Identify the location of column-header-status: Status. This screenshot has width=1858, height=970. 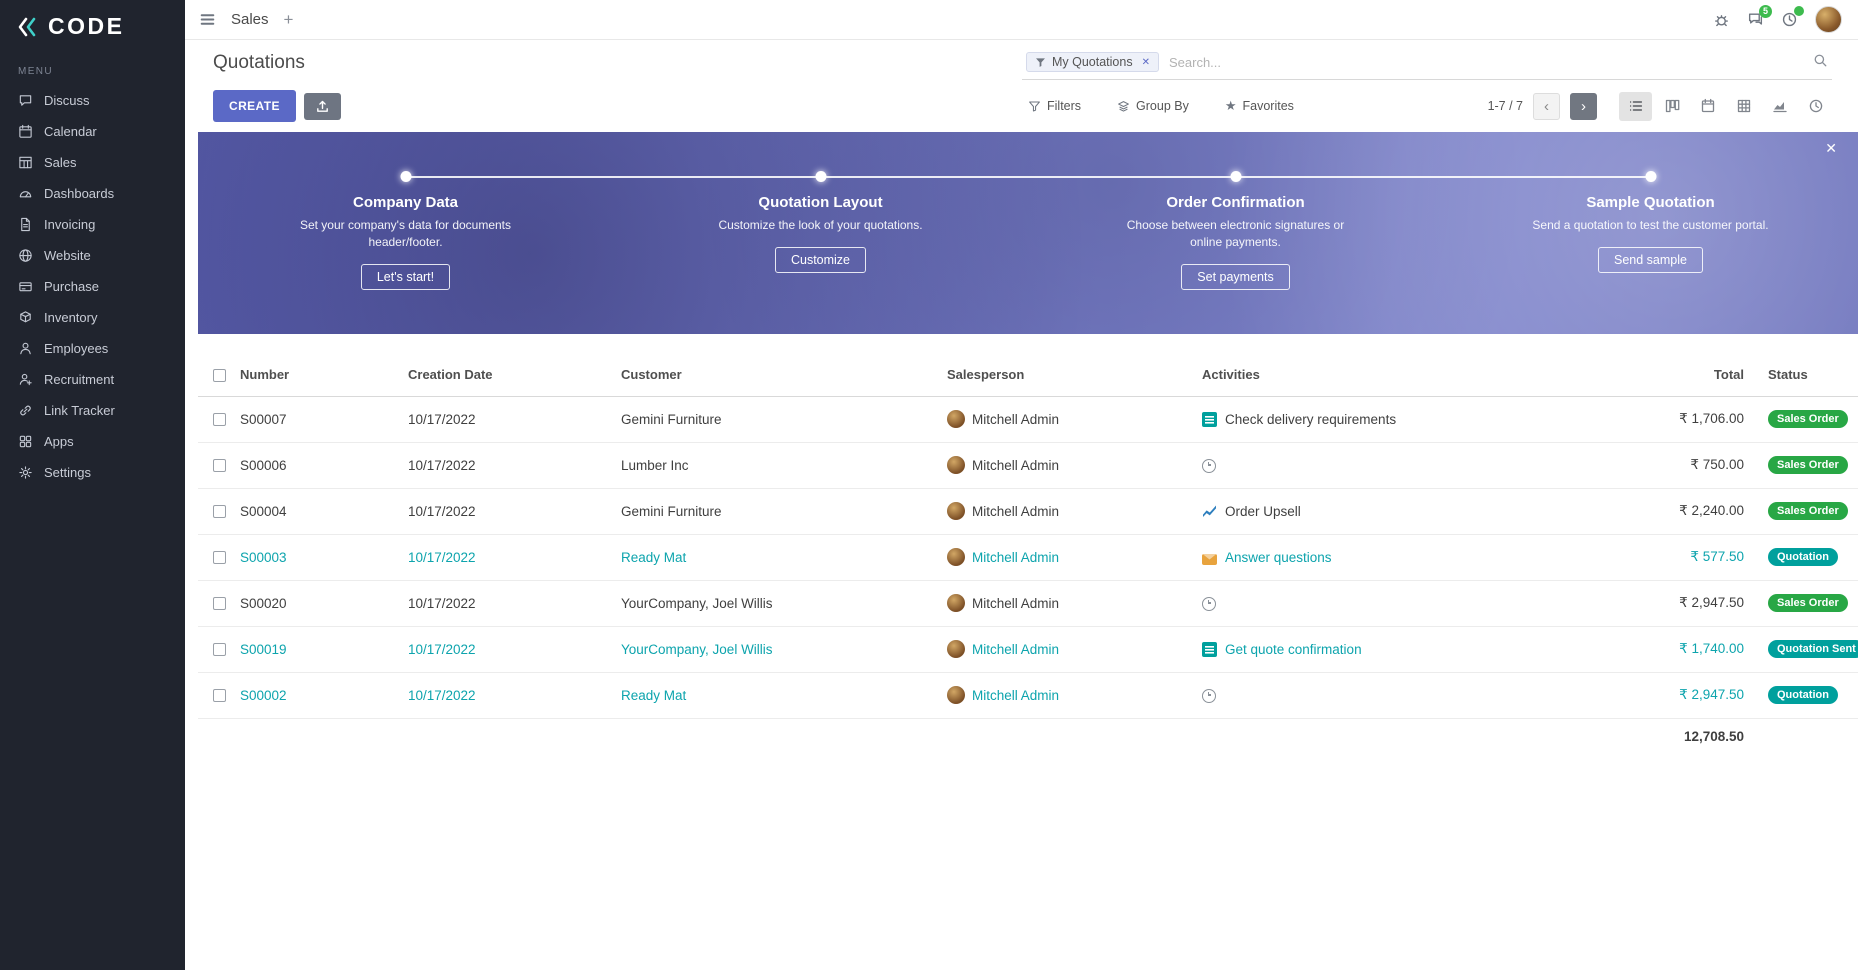
(1805, 375).